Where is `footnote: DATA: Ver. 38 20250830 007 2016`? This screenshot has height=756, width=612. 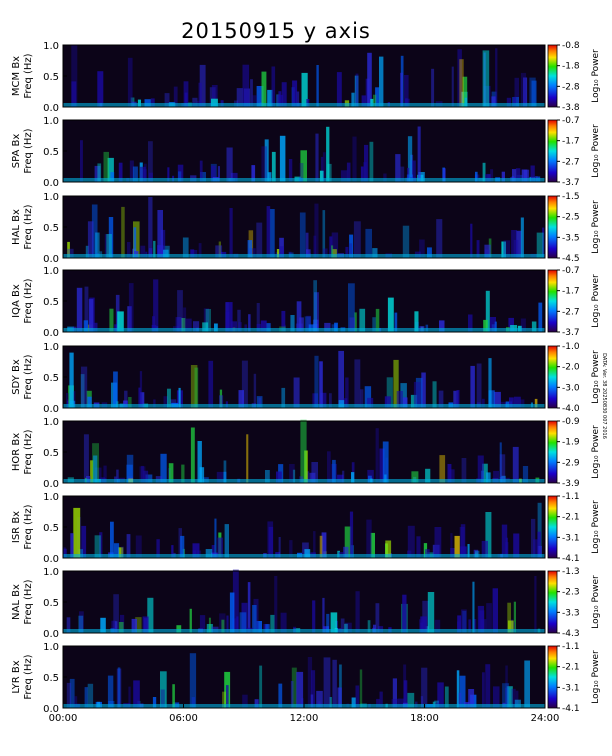 footnote: DATA: Ver. 38 20250830 007 2016 is located at coordinates (604, 396).